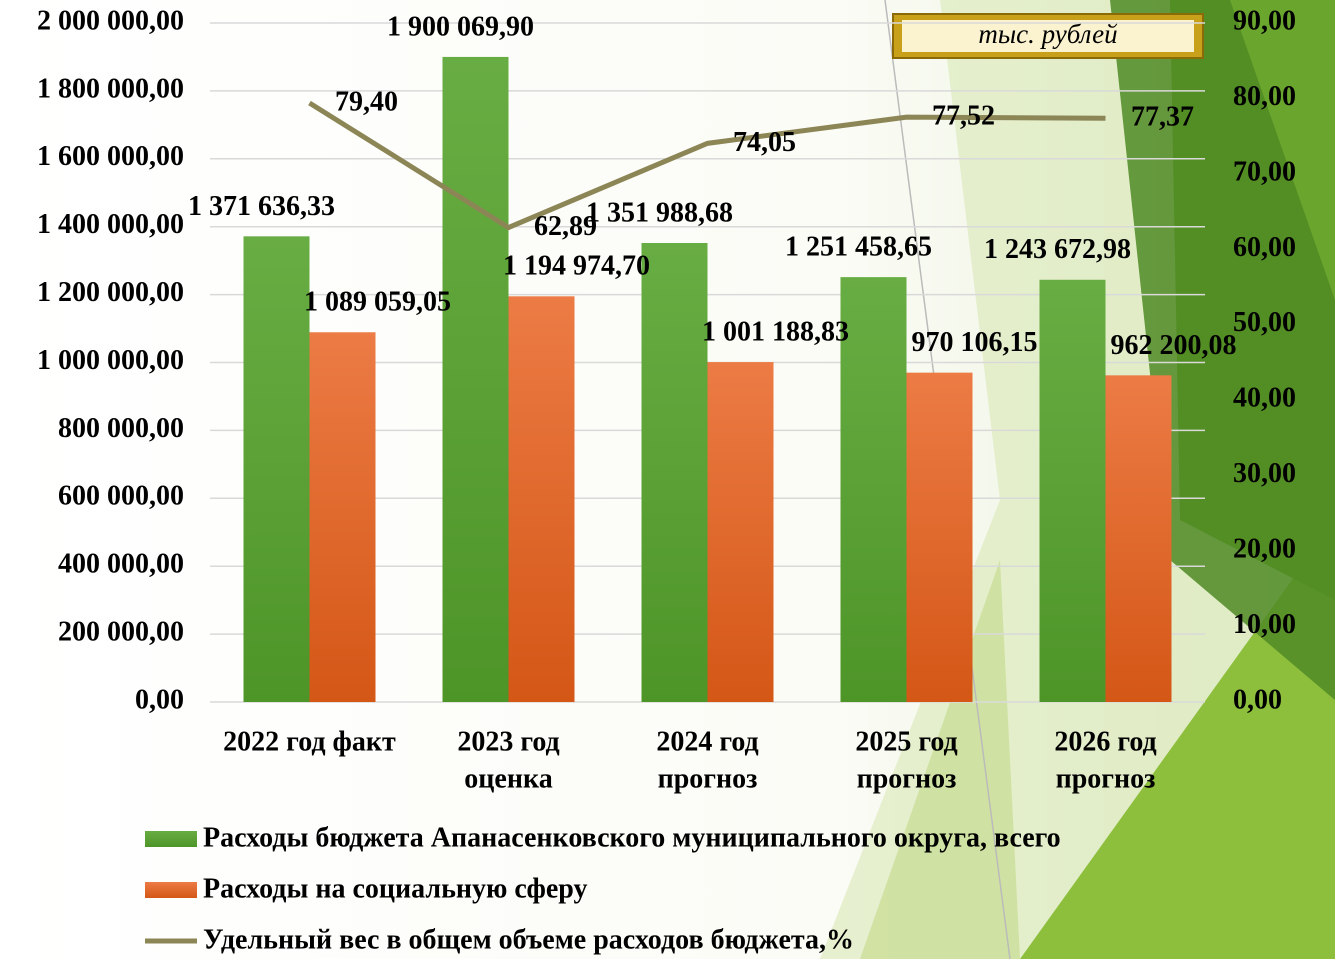  I want to click on data-label: 1 251 458,65, so click(858, 247).